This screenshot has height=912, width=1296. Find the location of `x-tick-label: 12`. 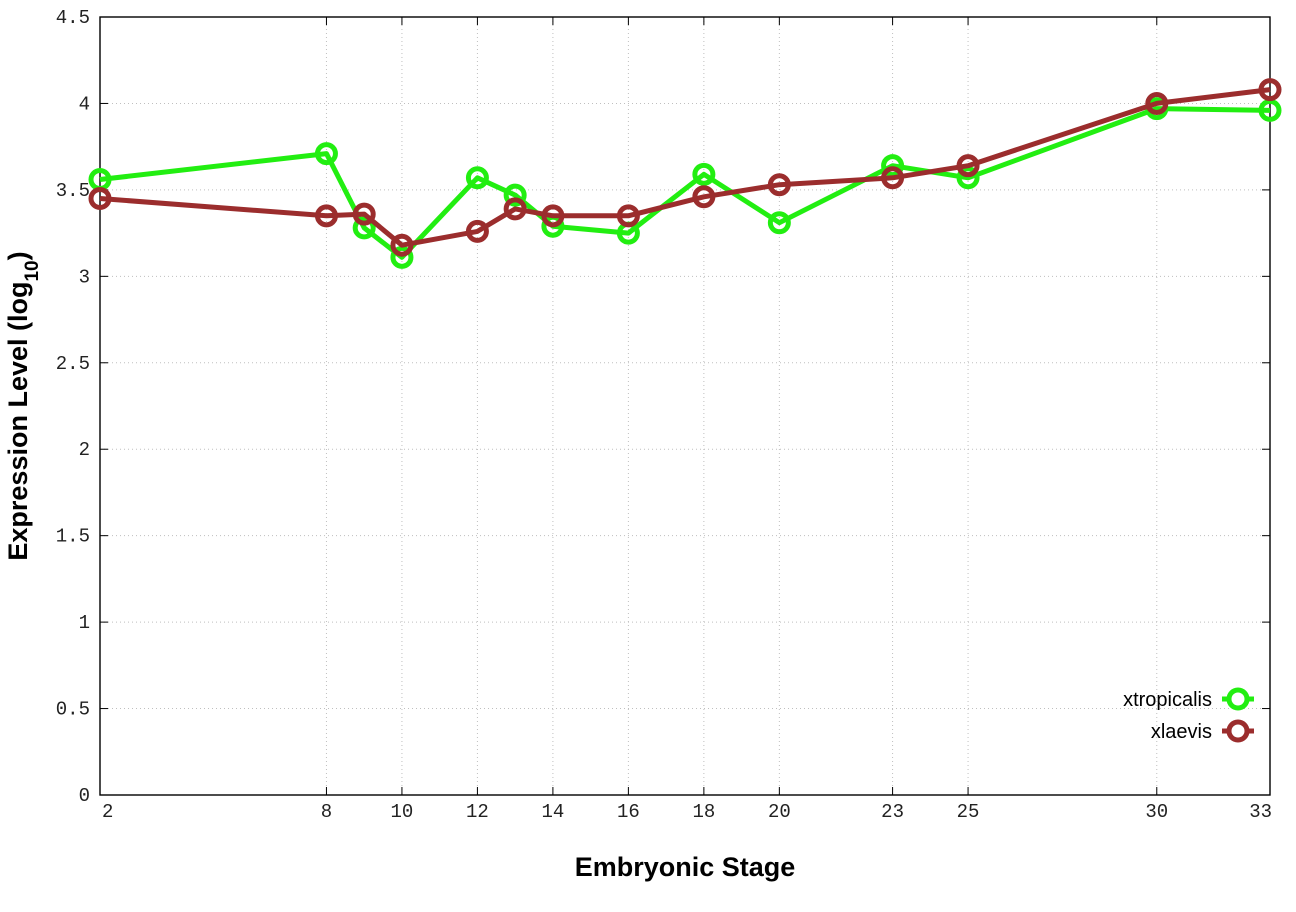

x-tick-label: 12 is located at coordinates (477, 812).